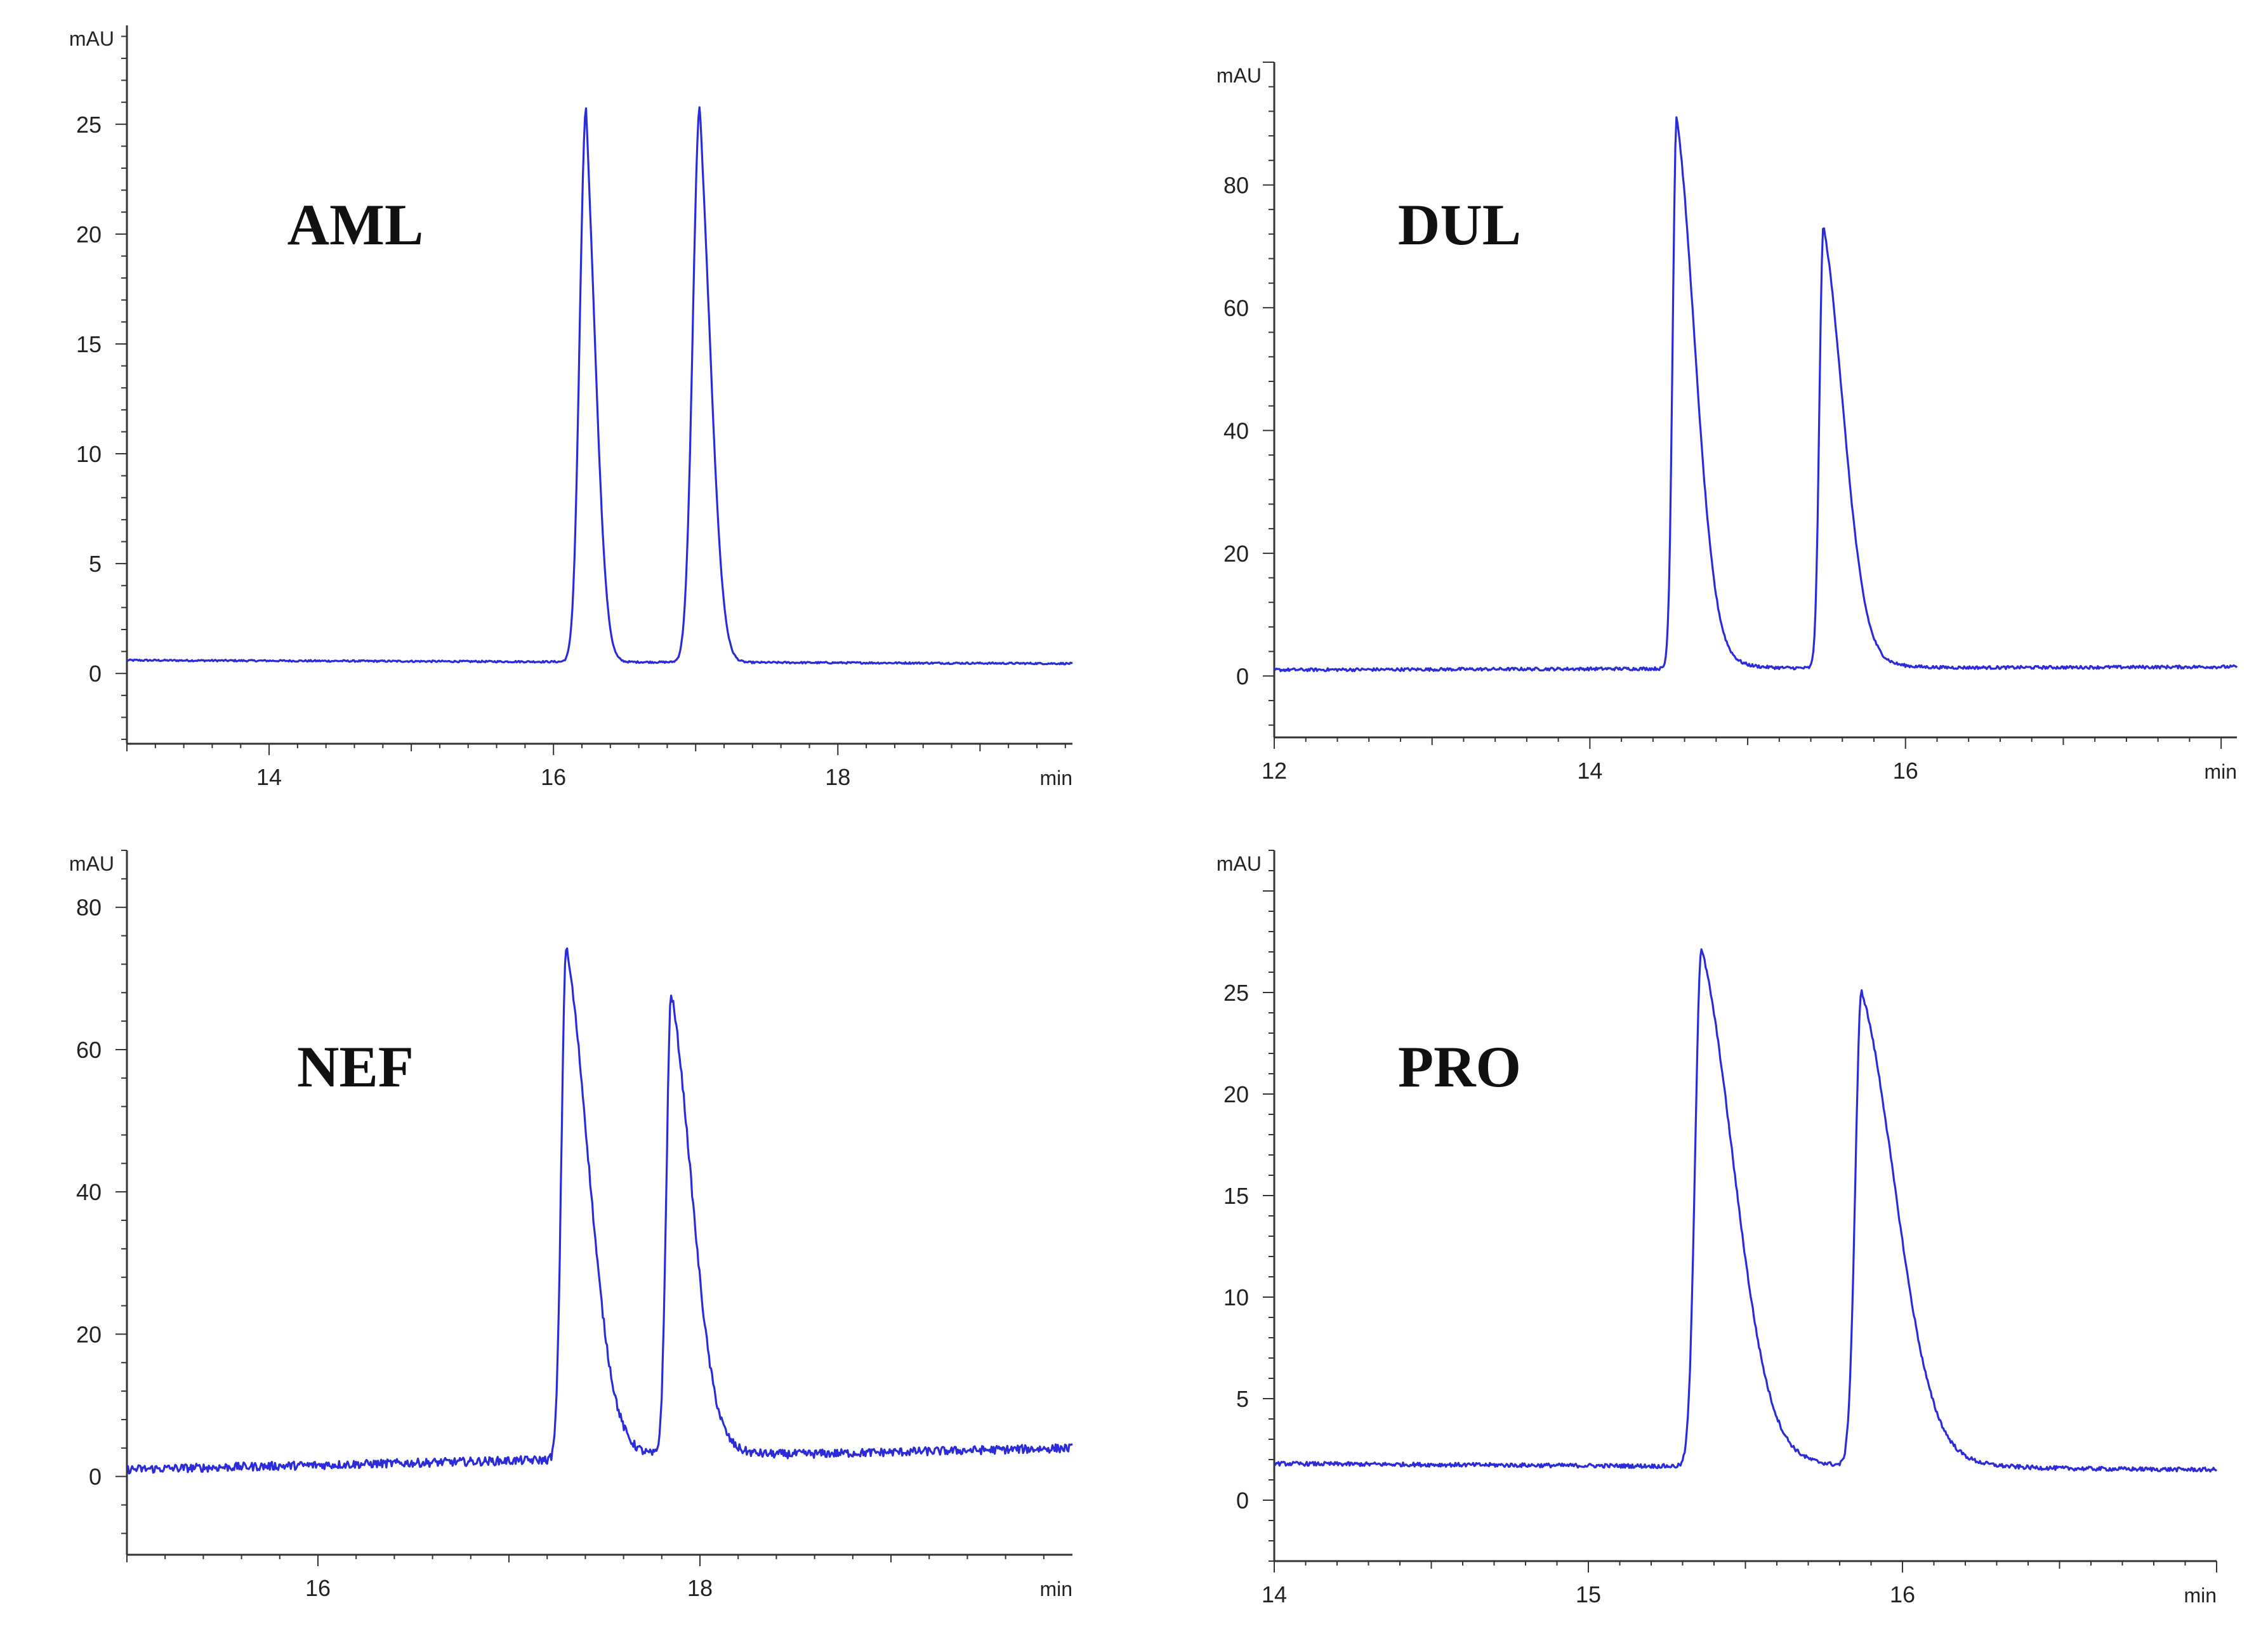 Image resolution: width=2268 pixels, height=1629 pixels. Describe the element at coordinates (1459, 1067) in the screenshot. I see `panel-title: PRO` at that location.